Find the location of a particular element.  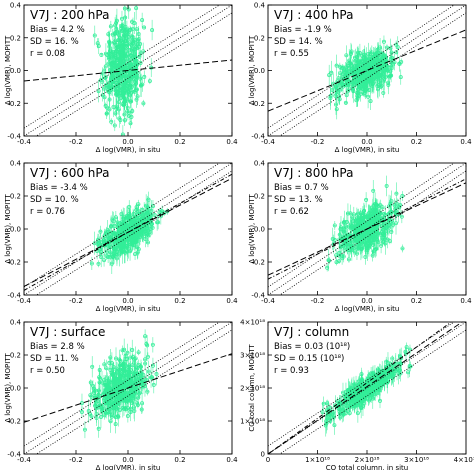

panel-stat: r = 0.76 is located at coordinates (47, 212).